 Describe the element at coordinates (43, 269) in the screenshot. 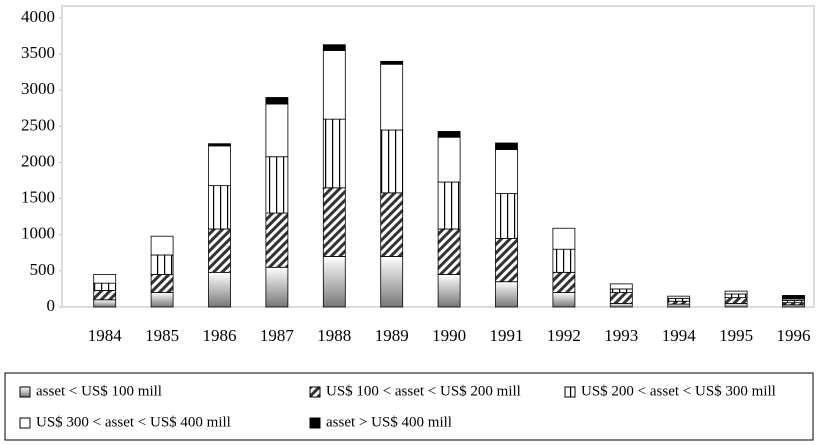

I see `y-tick-label: 500` at that location.